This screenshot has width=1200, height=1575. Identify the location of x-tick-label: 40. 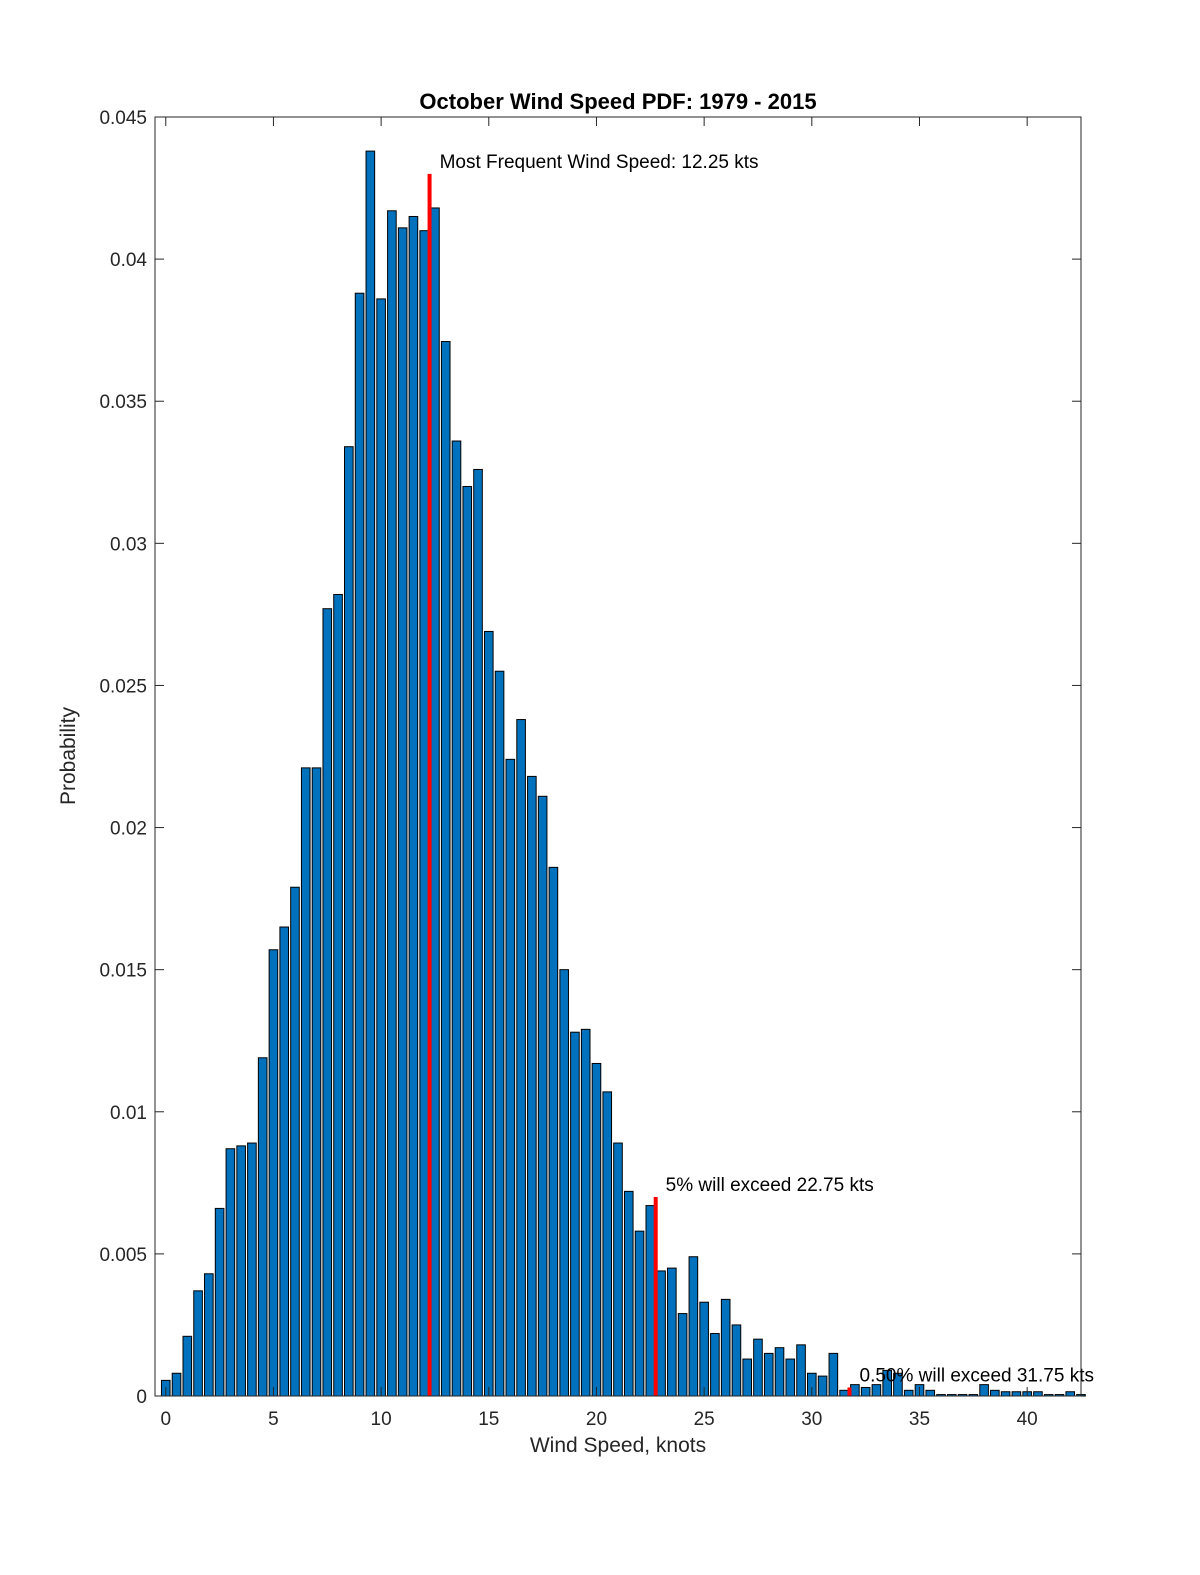
(1027, 1419).